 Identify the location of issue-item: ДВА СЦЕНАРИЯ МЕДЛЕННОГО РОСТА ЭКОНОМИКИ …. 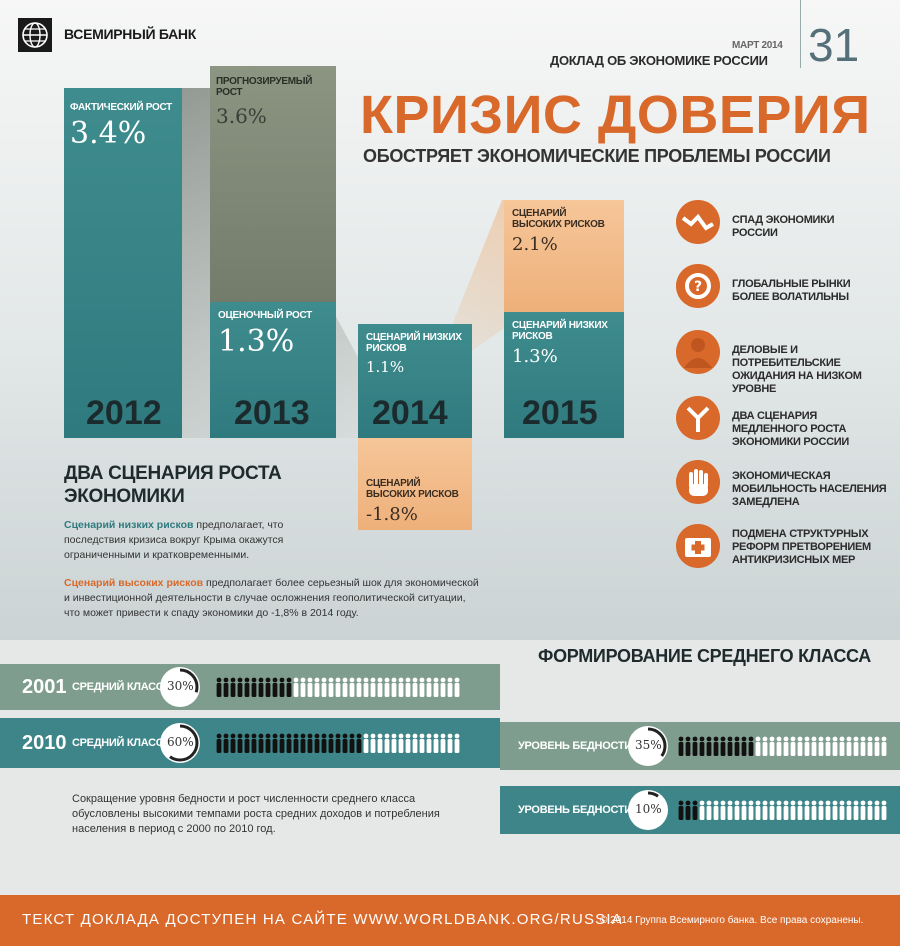
(762, 422).